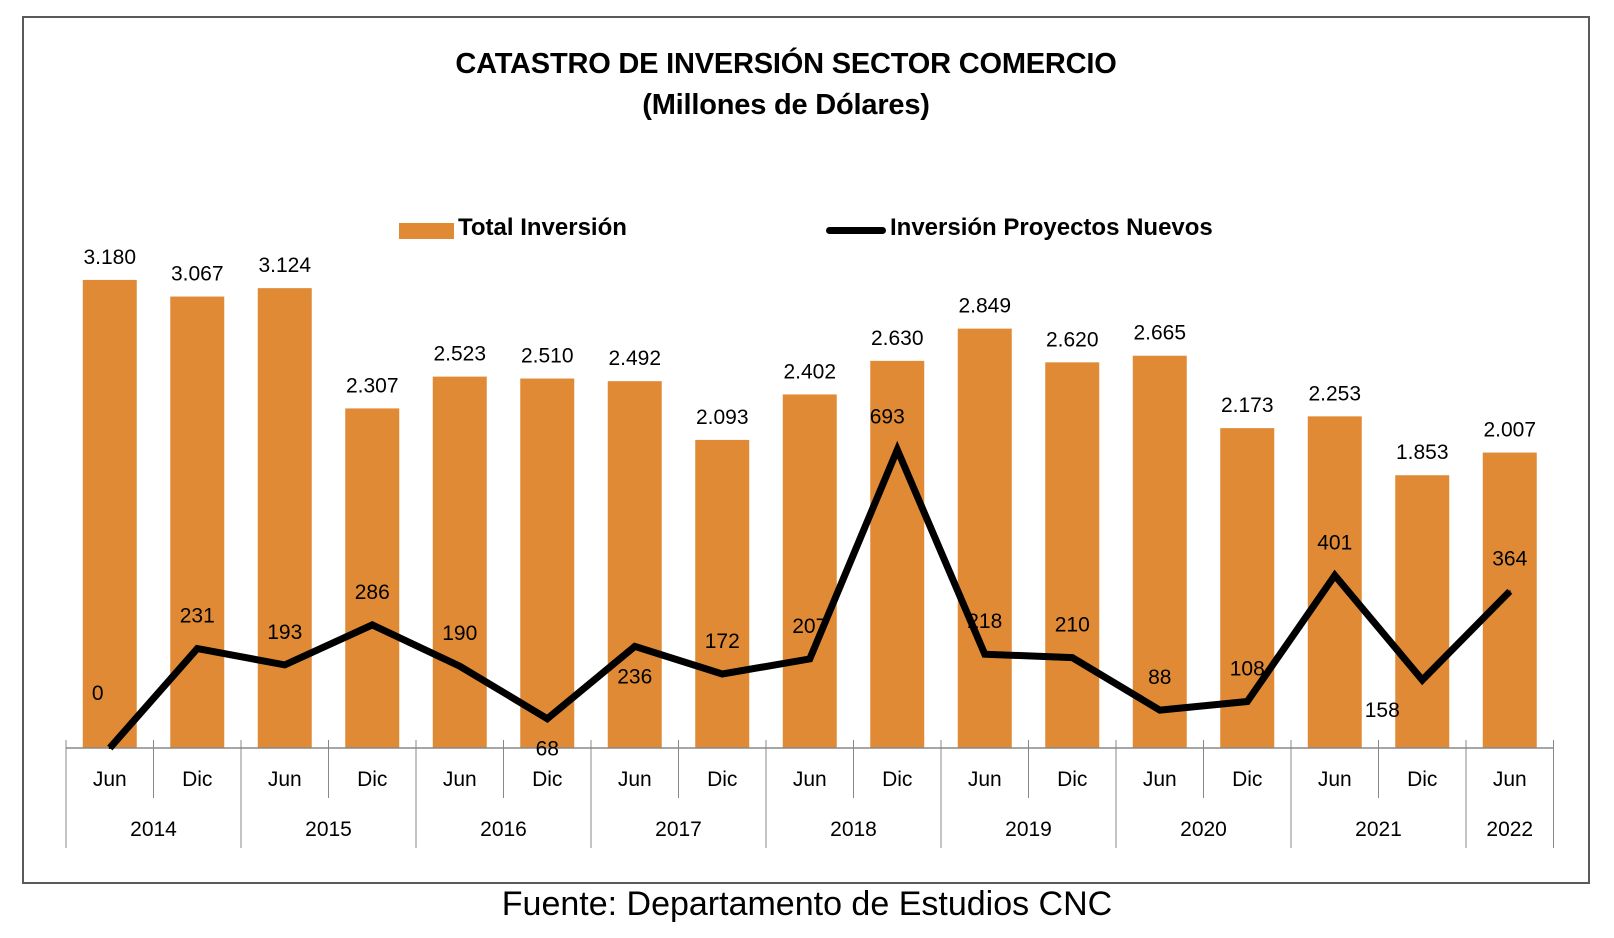 The image size is (1614, 938). Describe the element at coordinates (678, 829) in the screenshot. I see `year-label: 2017` at that location.